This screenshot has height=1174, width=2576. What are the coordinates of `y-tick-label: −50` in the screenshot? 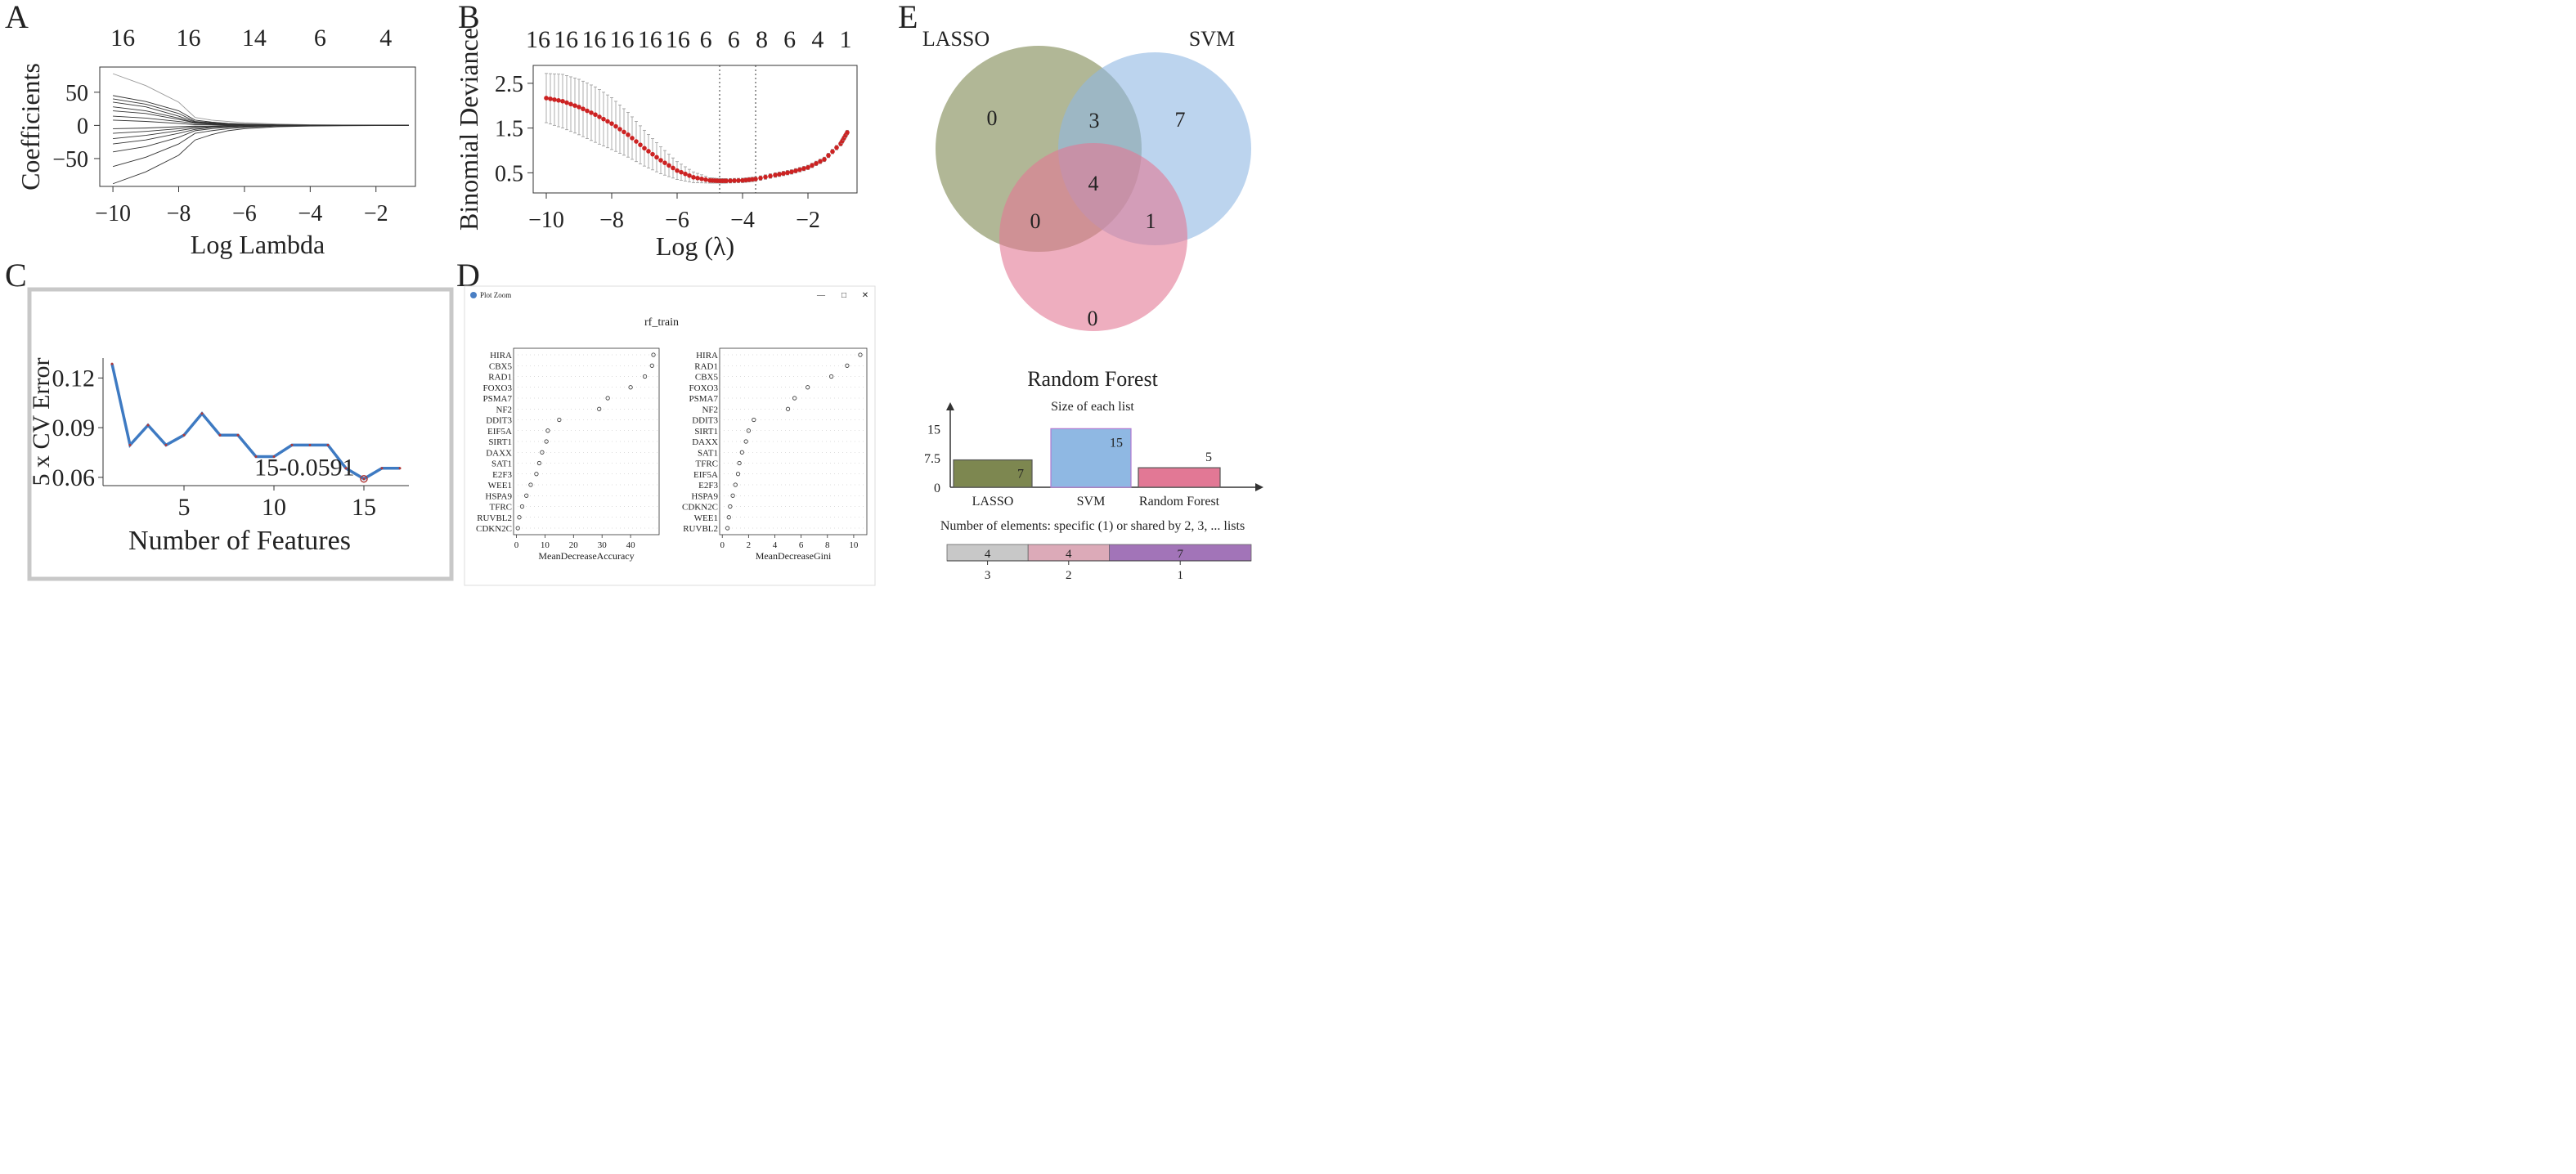 It's located at (70, 160).